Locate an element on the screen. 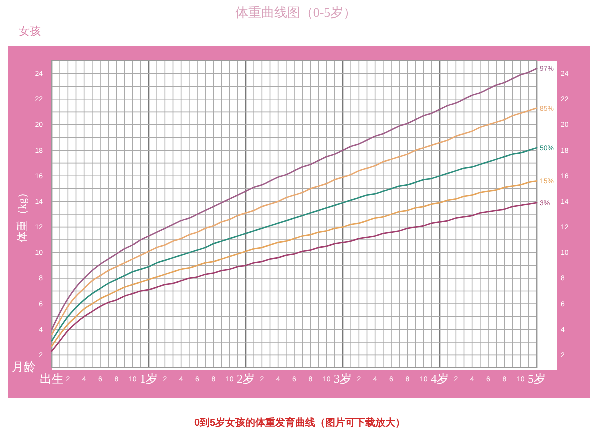 This screenshot has height=437, width=600. chart-subtitle: 女孩 is located at coordinates (30, 31).